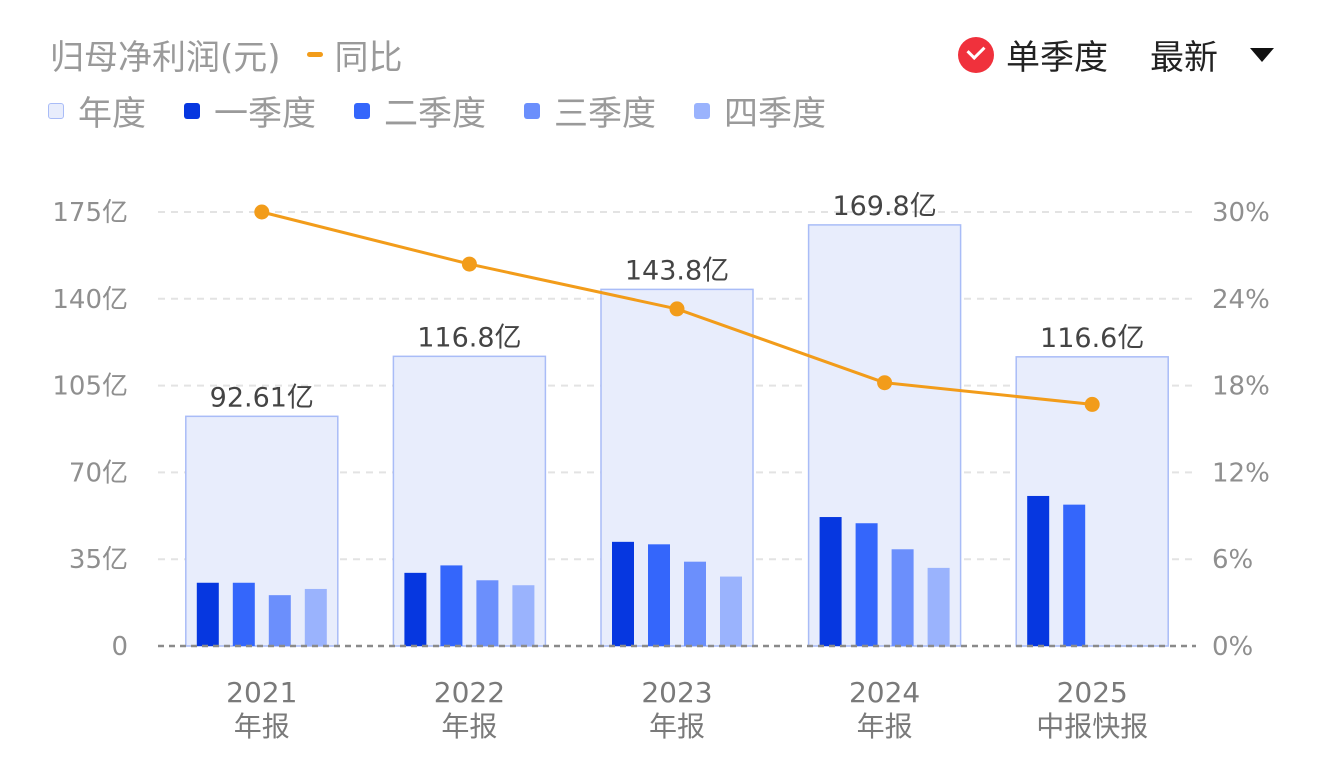  I want to click on x-tick-label-period: 中报快报, so click(1092, 726).